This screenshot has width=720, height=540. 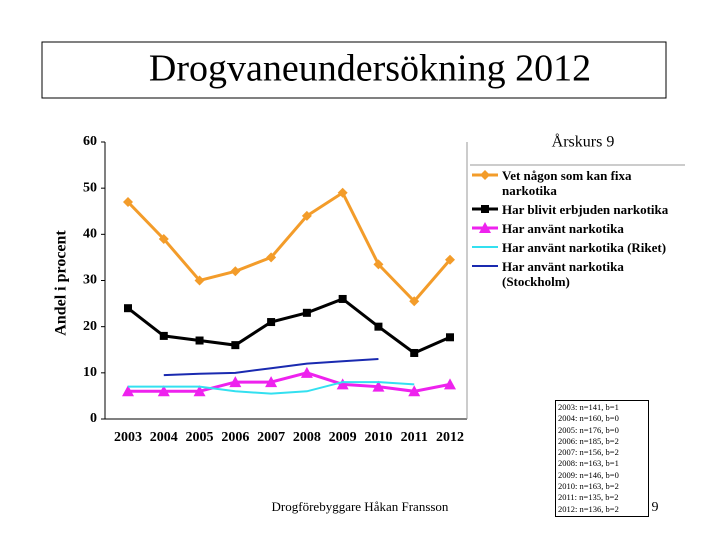 I want to click on x-tick-label: 2005, so click(x=200, y=437).